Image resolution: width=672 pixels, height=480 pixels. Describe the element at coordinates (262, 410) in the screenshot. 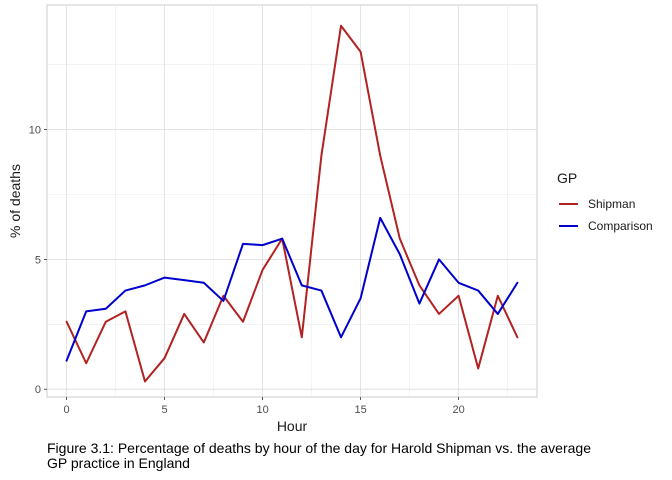

I see `x-tick-label: 10` at that location.